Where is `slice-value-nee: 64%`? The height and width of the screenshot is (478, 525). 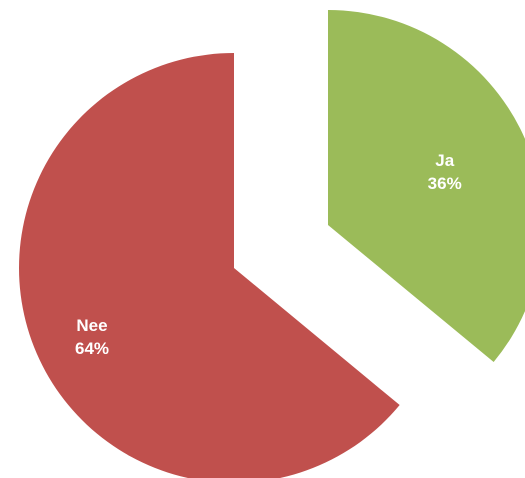 slice-value-nee: 64% is located at coordinates (92, 348).